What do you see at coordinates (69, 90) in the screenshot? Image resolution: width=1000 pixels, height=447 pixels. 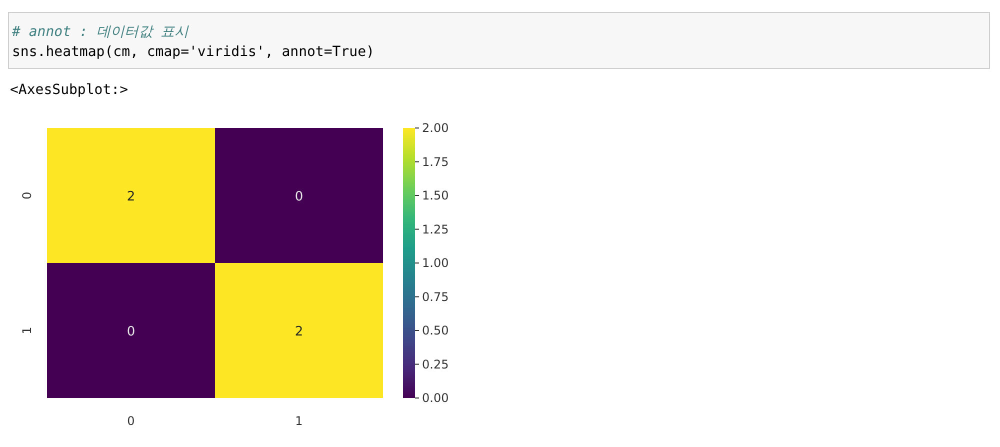 I see `text: <AxesSubplot:>` at bounding box center [69, 90].